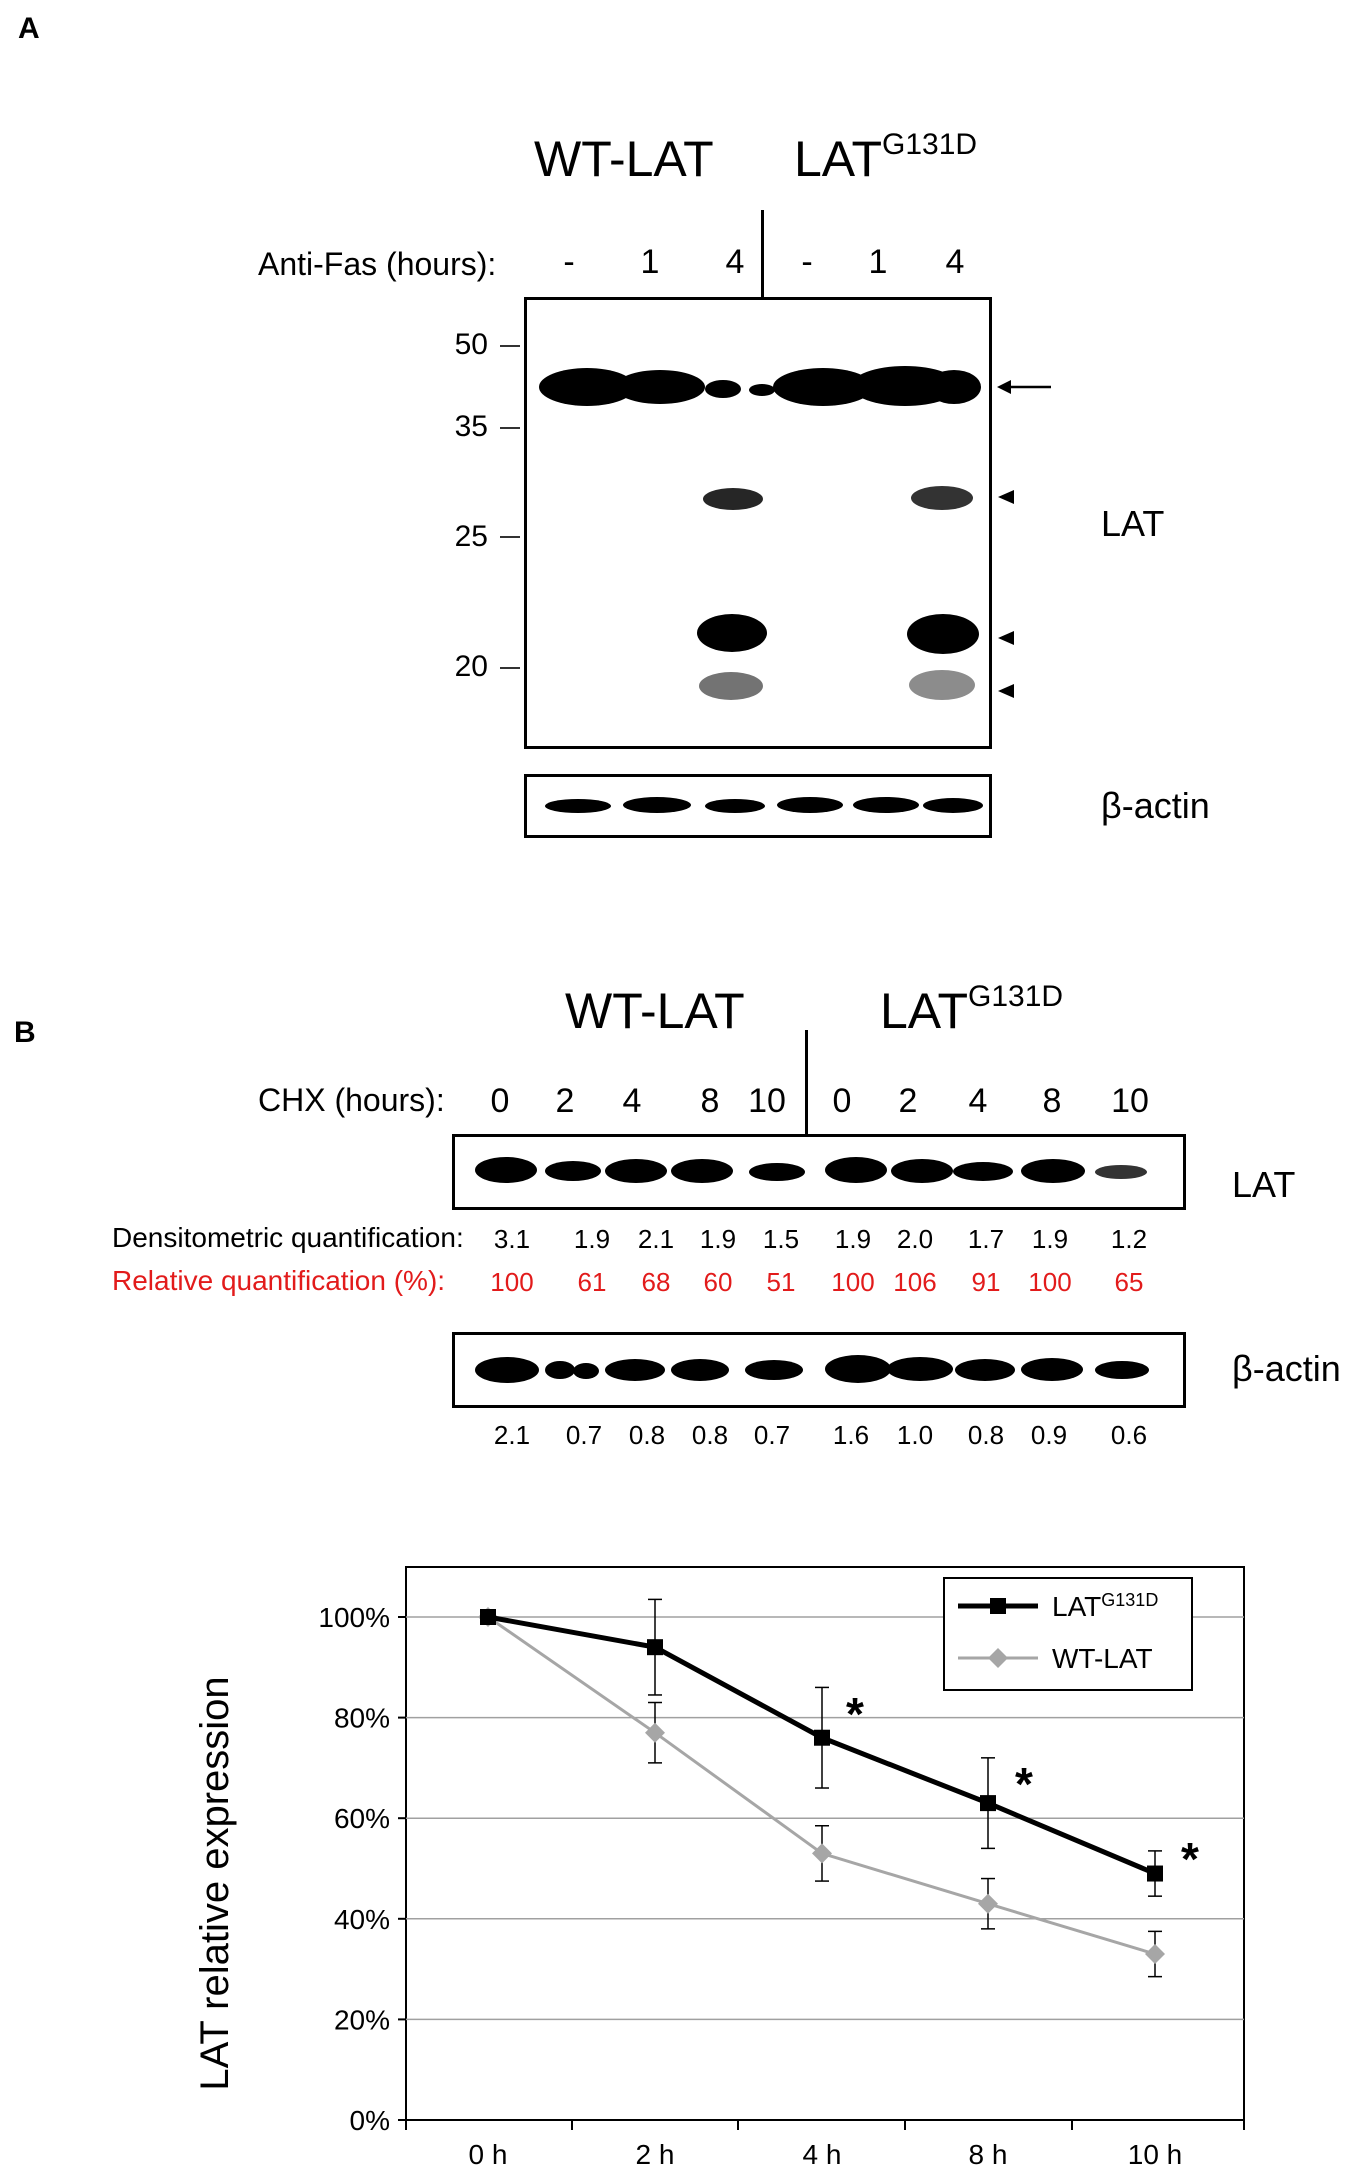 The image size is (1350, 2175). What do you see at coordinates (1129, 1282) in the screenshot?
I see `relative-value-9: 65` at bounding box center [1129, 1282].